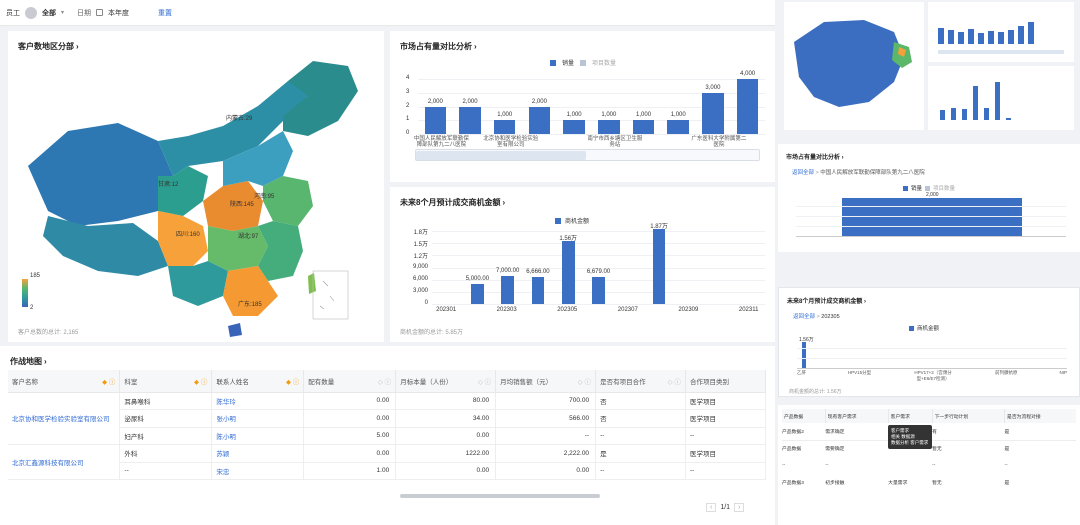 Image resolution: width=1080 pixels, height=525 pixels. Describe the element at coordinates (726, 471) in the screenshot. I see `cell-type: --` at that location.